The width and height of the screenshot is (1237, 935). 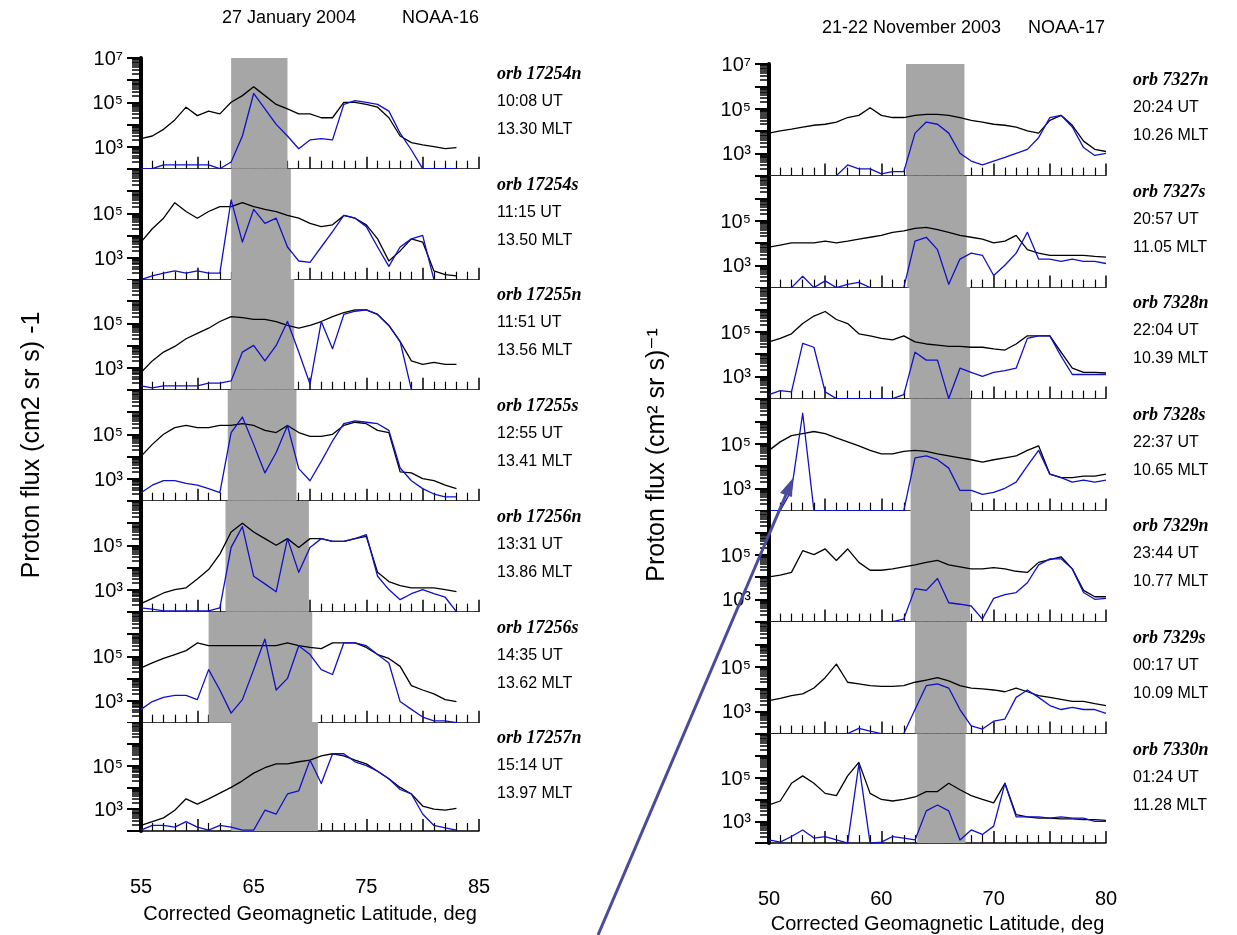 What do you see at coordinates (1171, 469) in the screenshot?
I see `text: 10.65 MLT` at bounding box center [1171, 469].